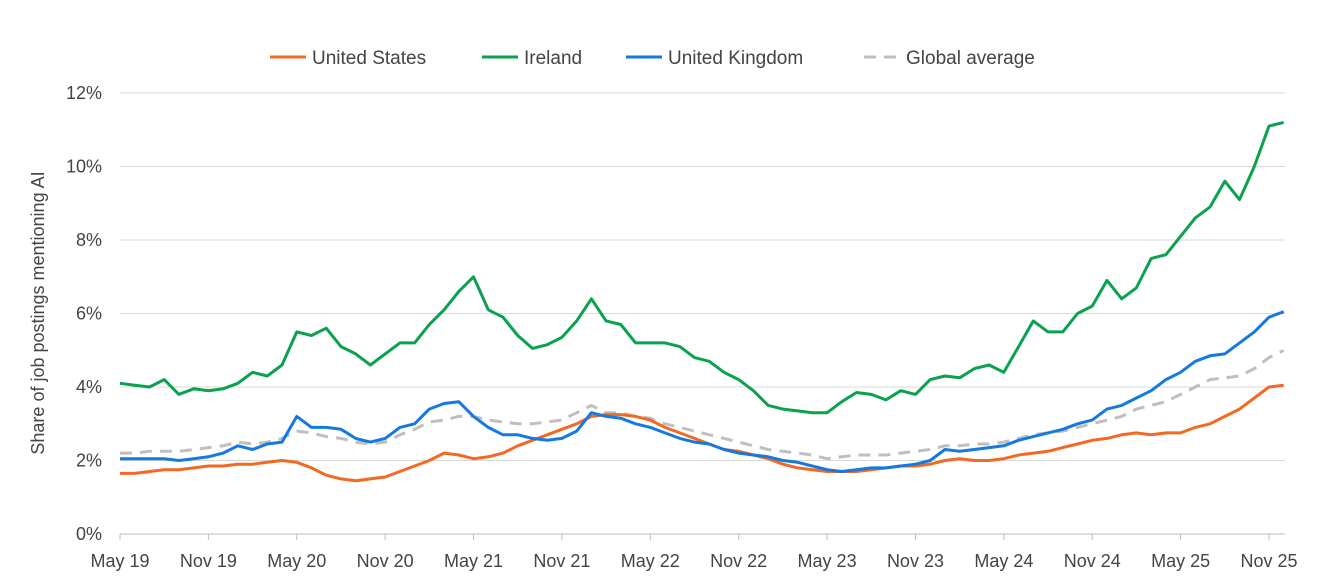  What do you see at coordinates (296, 561) in the screenshot?
I see `x-tick-label: May 20` at bounding box center [296, 561].